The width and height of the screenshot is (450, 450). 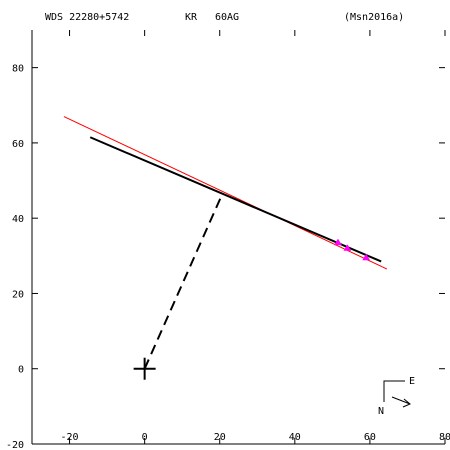 I want to click on observation-points, so click(x=352, y=249).